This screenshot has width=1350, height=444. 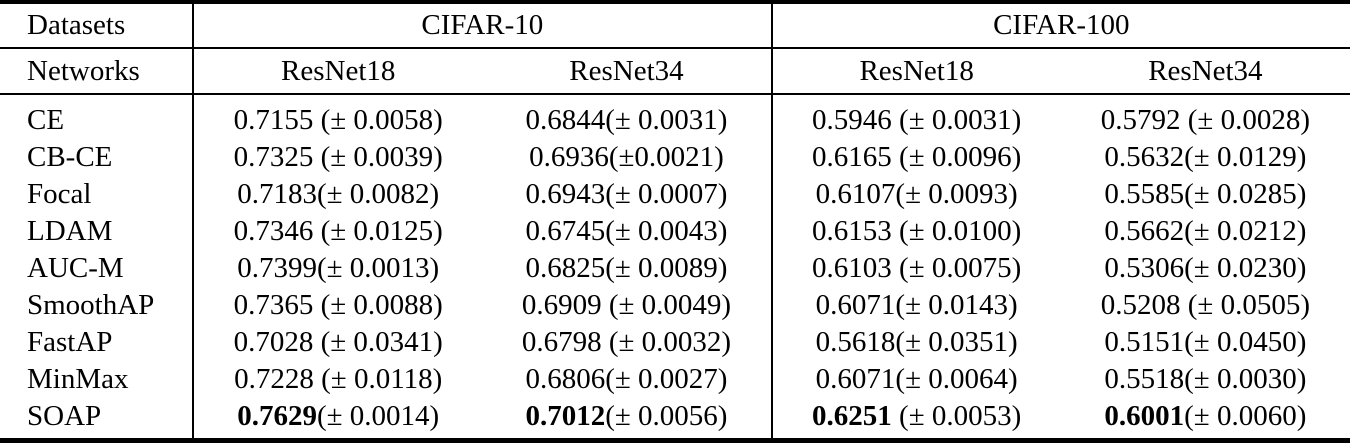 I want to click on result-cell-cifar100-resnet18: 0.6107(± 0.0093), so click(x=916, y=194).